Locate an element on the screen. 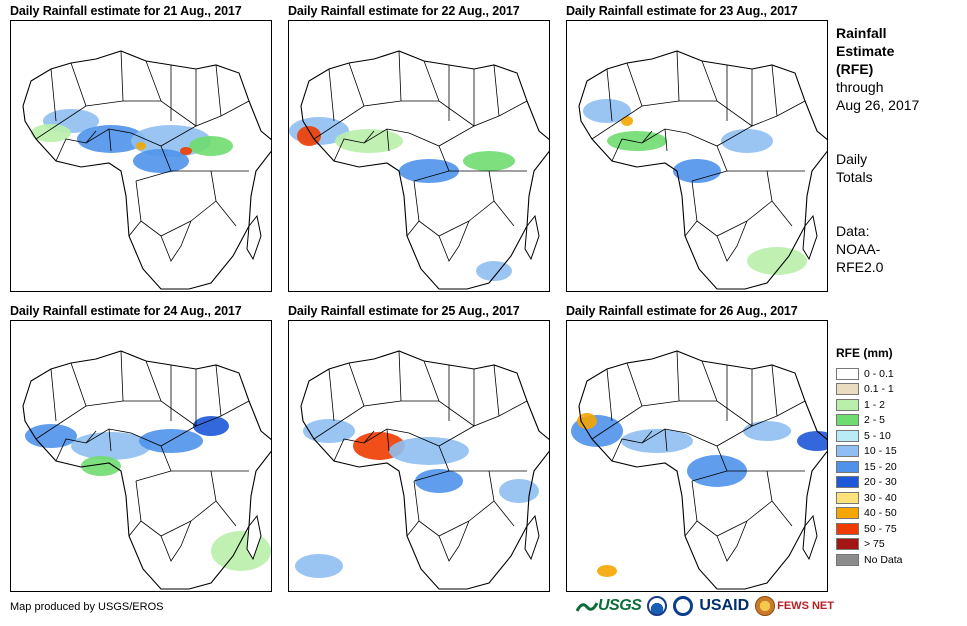 The image size is (967, 626). legend-label: 10 - 15 is located at coordinates (880, 451).